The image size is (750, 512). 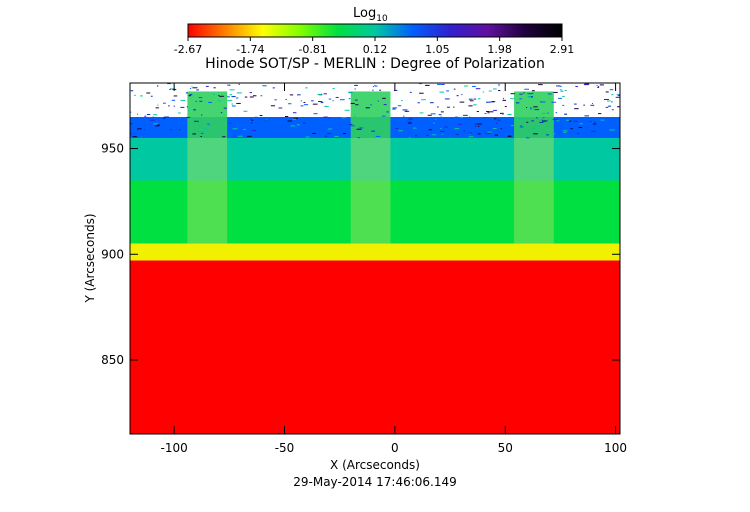 I want to click on colorbar-label: Log10, so click(x=370, y=15).